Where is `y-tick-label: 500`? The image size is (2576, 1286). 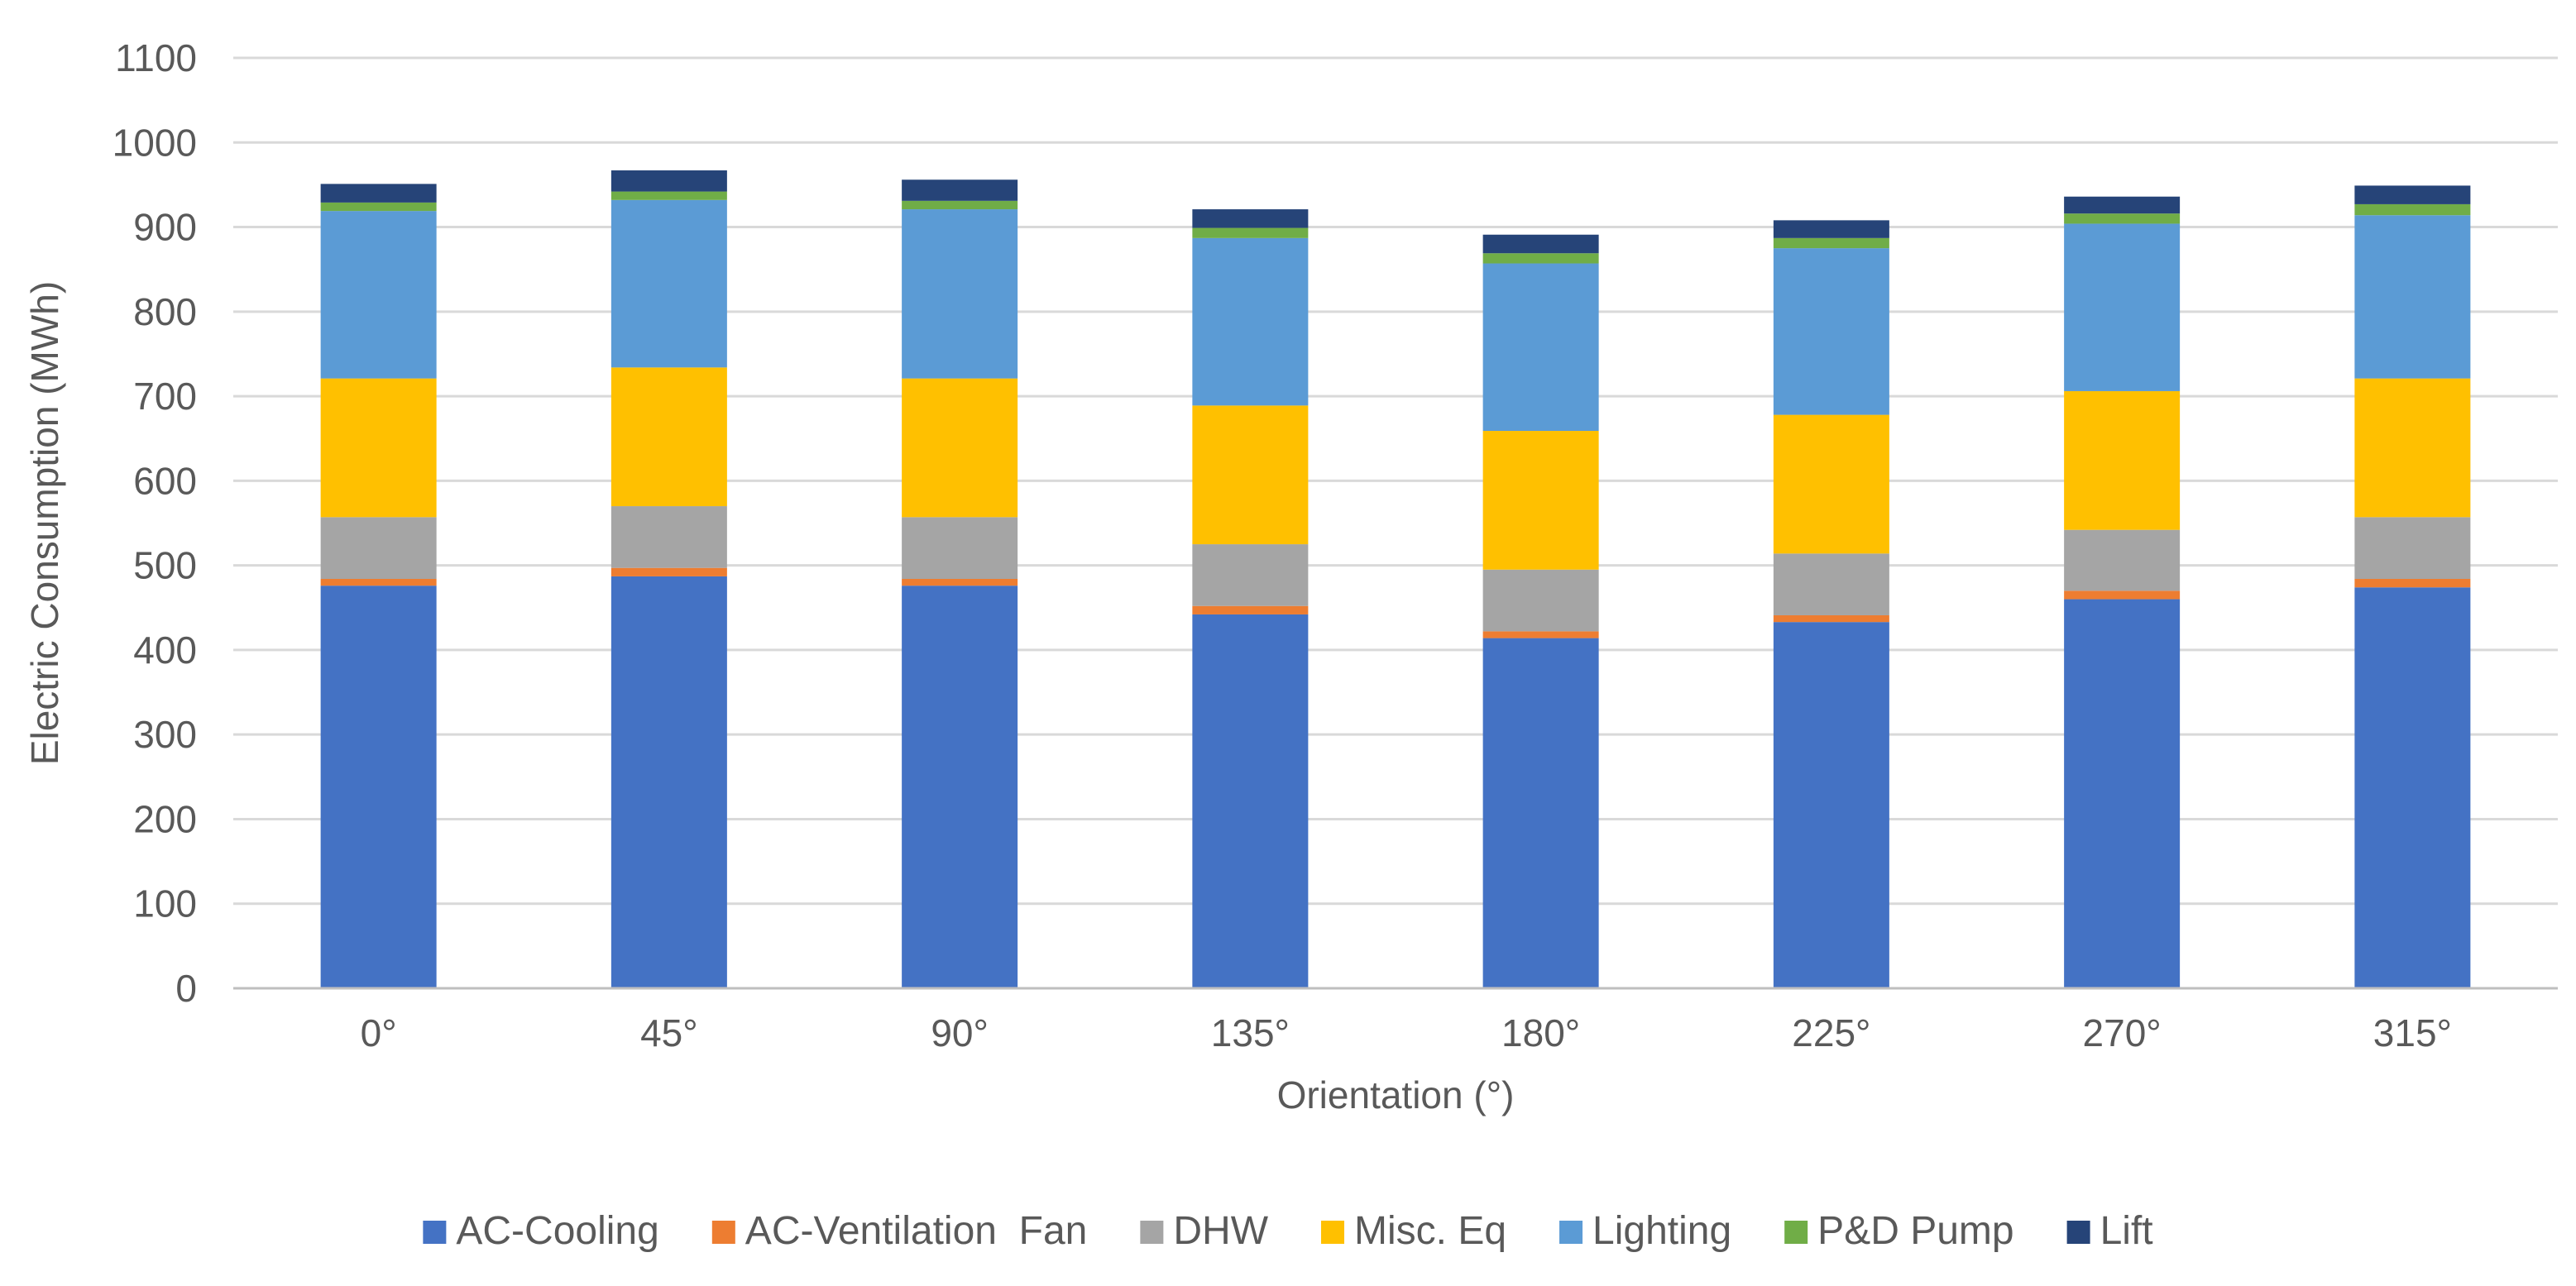
y-tick-label: 500 is located at coordinates (165, 565).